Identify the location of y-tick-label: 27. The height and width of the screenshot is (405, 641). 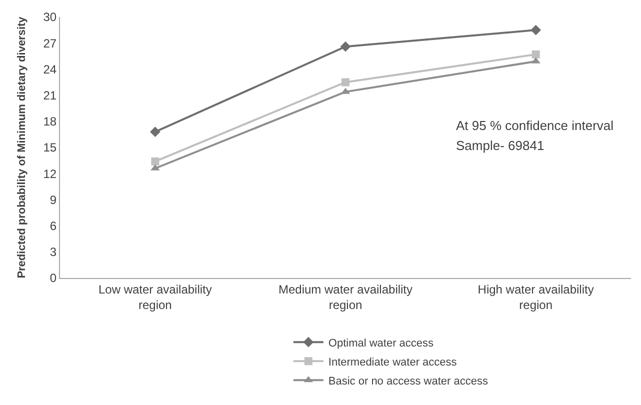
(50, 43).